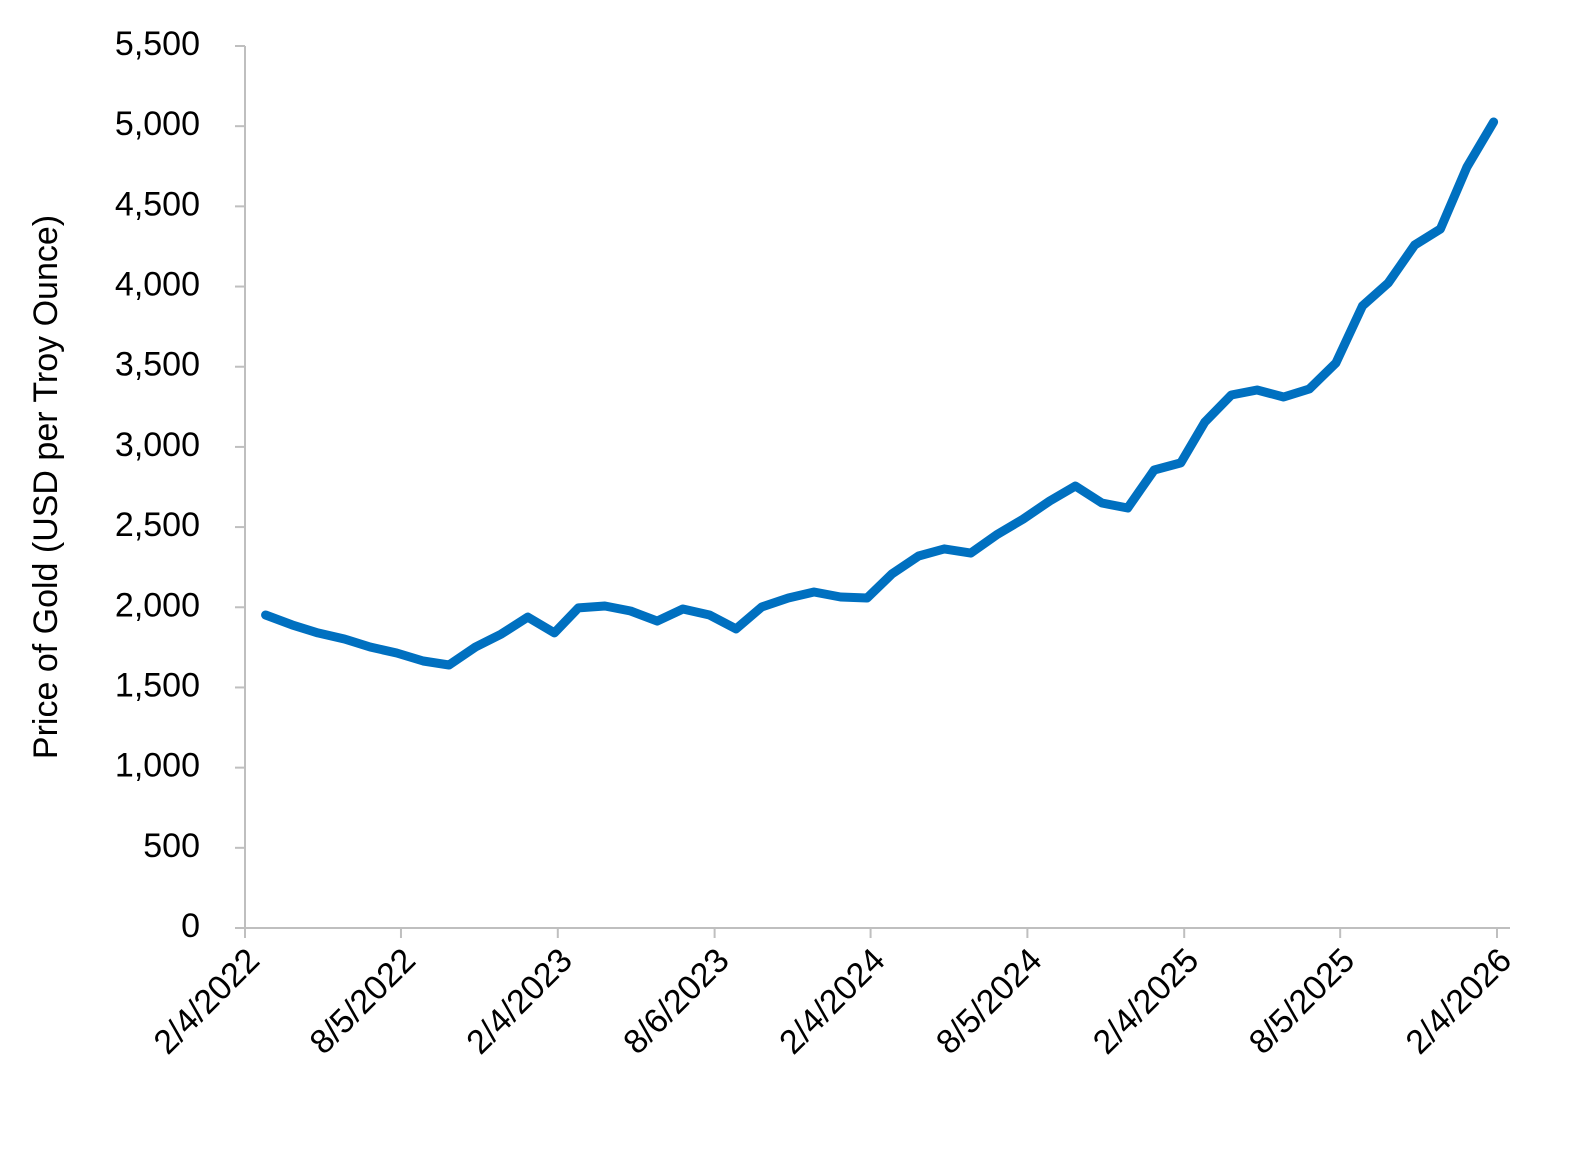 This screenshot has width=1576, height=1154. I want to click on x-tick-label: 2/4/2025, so click(1146, 1001).